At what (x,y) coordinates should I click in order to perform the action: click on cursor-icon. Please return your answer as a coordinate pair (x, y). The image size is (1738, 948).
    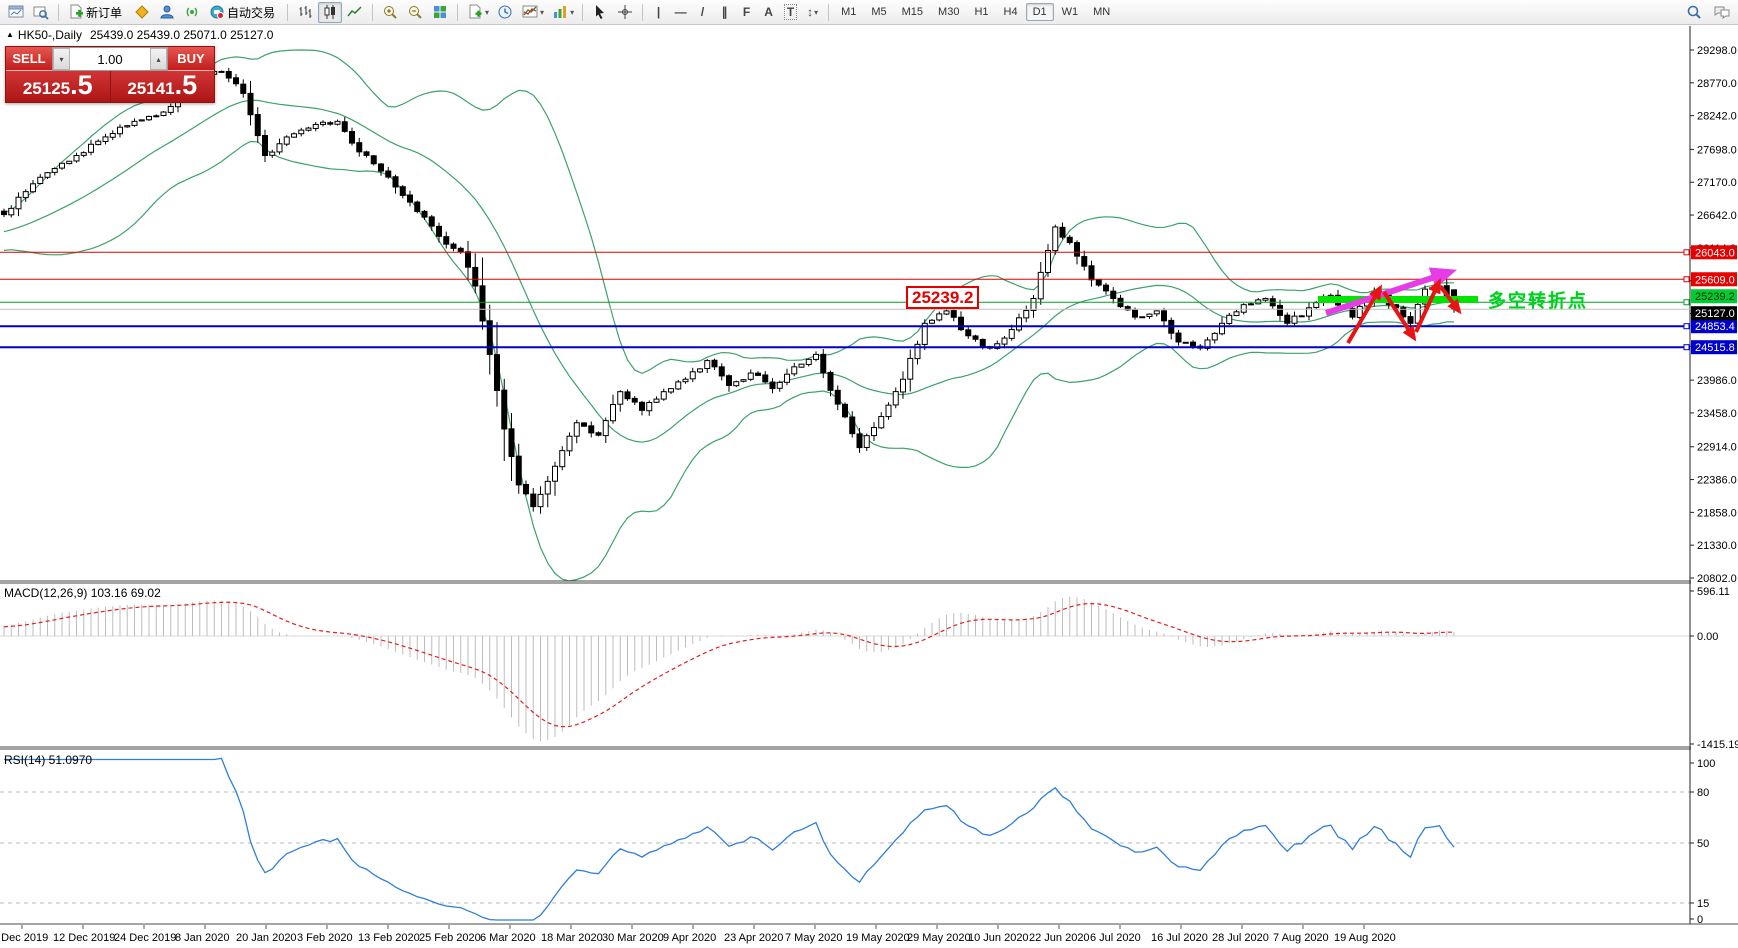
    Looking at the image, I should click on (600, 12).